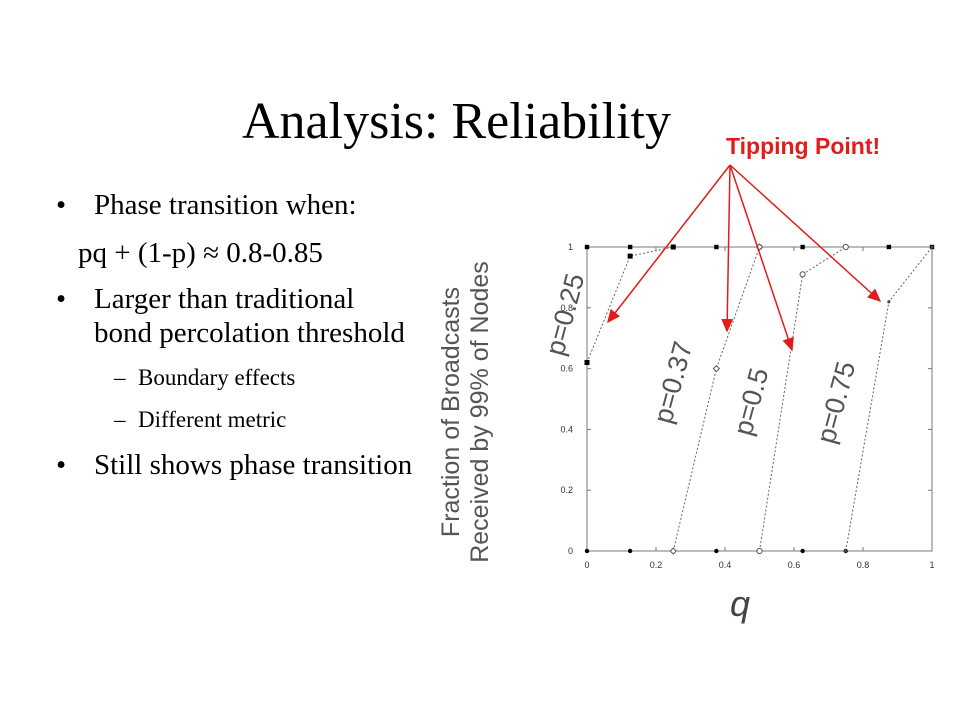 This screenshot has height=720, width=960. Describe the element at coordinates (217, 377) in the screenshot. I see `sub-bullet-text: Boundary effects` at that location.